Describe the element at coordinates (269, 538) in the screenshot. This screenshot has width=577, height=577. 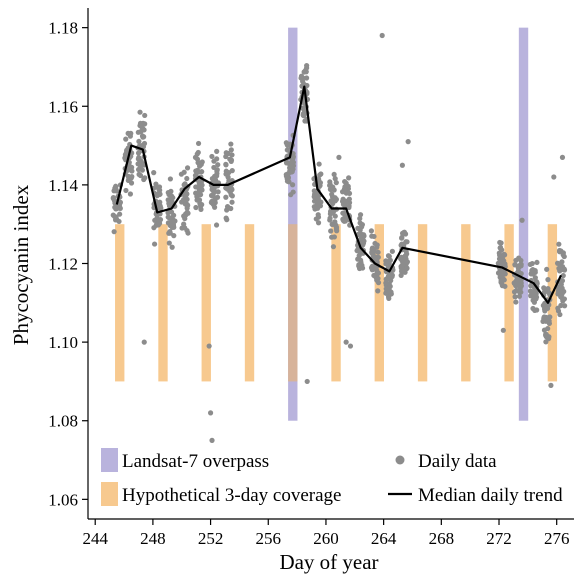
I see `x-tick-label: 256` at that location.